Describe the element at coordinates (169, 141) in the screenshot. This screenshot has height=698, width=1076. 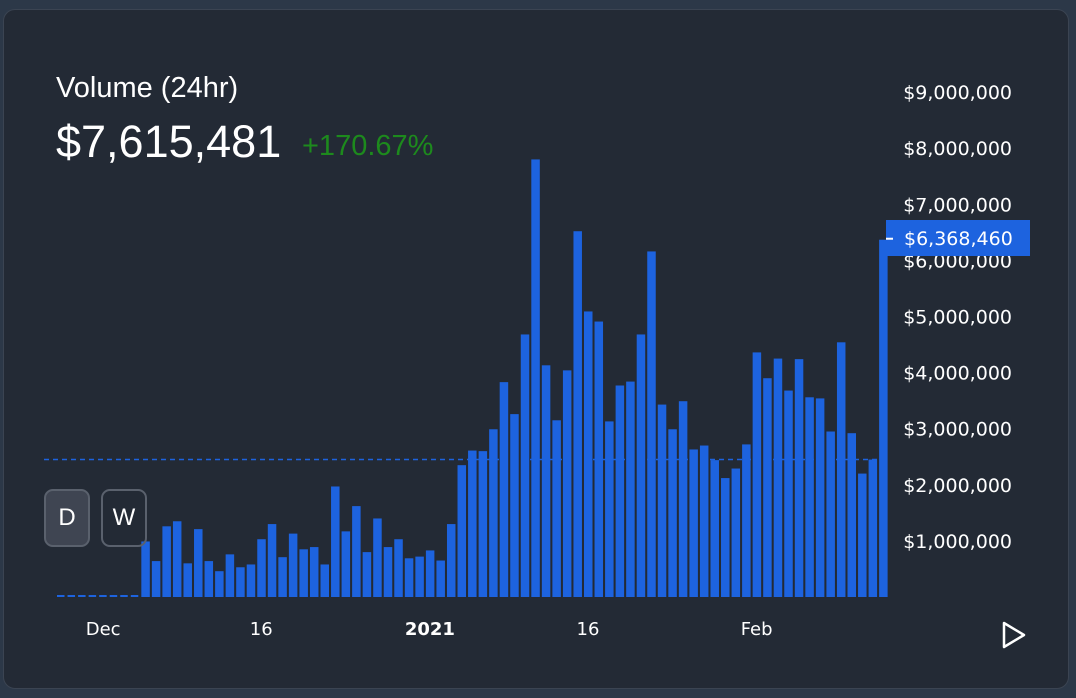
I see `volume-value: $7,615,481` at that location.